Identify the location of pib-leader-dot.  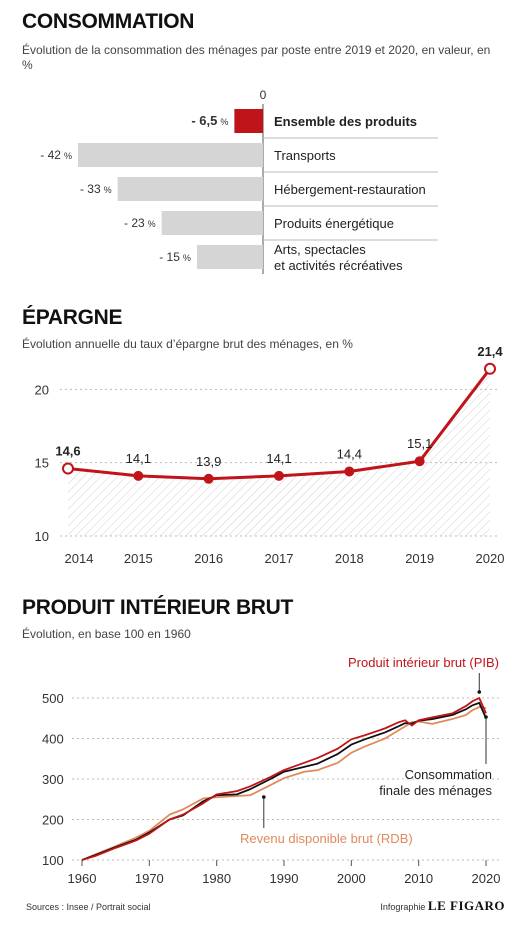
(479, 692).